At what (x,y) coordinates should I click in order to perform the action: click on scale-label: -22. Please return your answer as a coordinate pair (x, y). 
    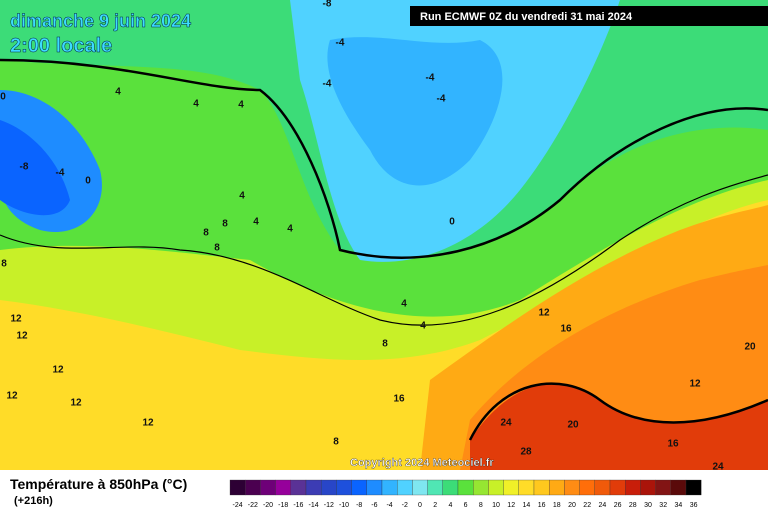
    Looking at the image, I should click on (253, 505).